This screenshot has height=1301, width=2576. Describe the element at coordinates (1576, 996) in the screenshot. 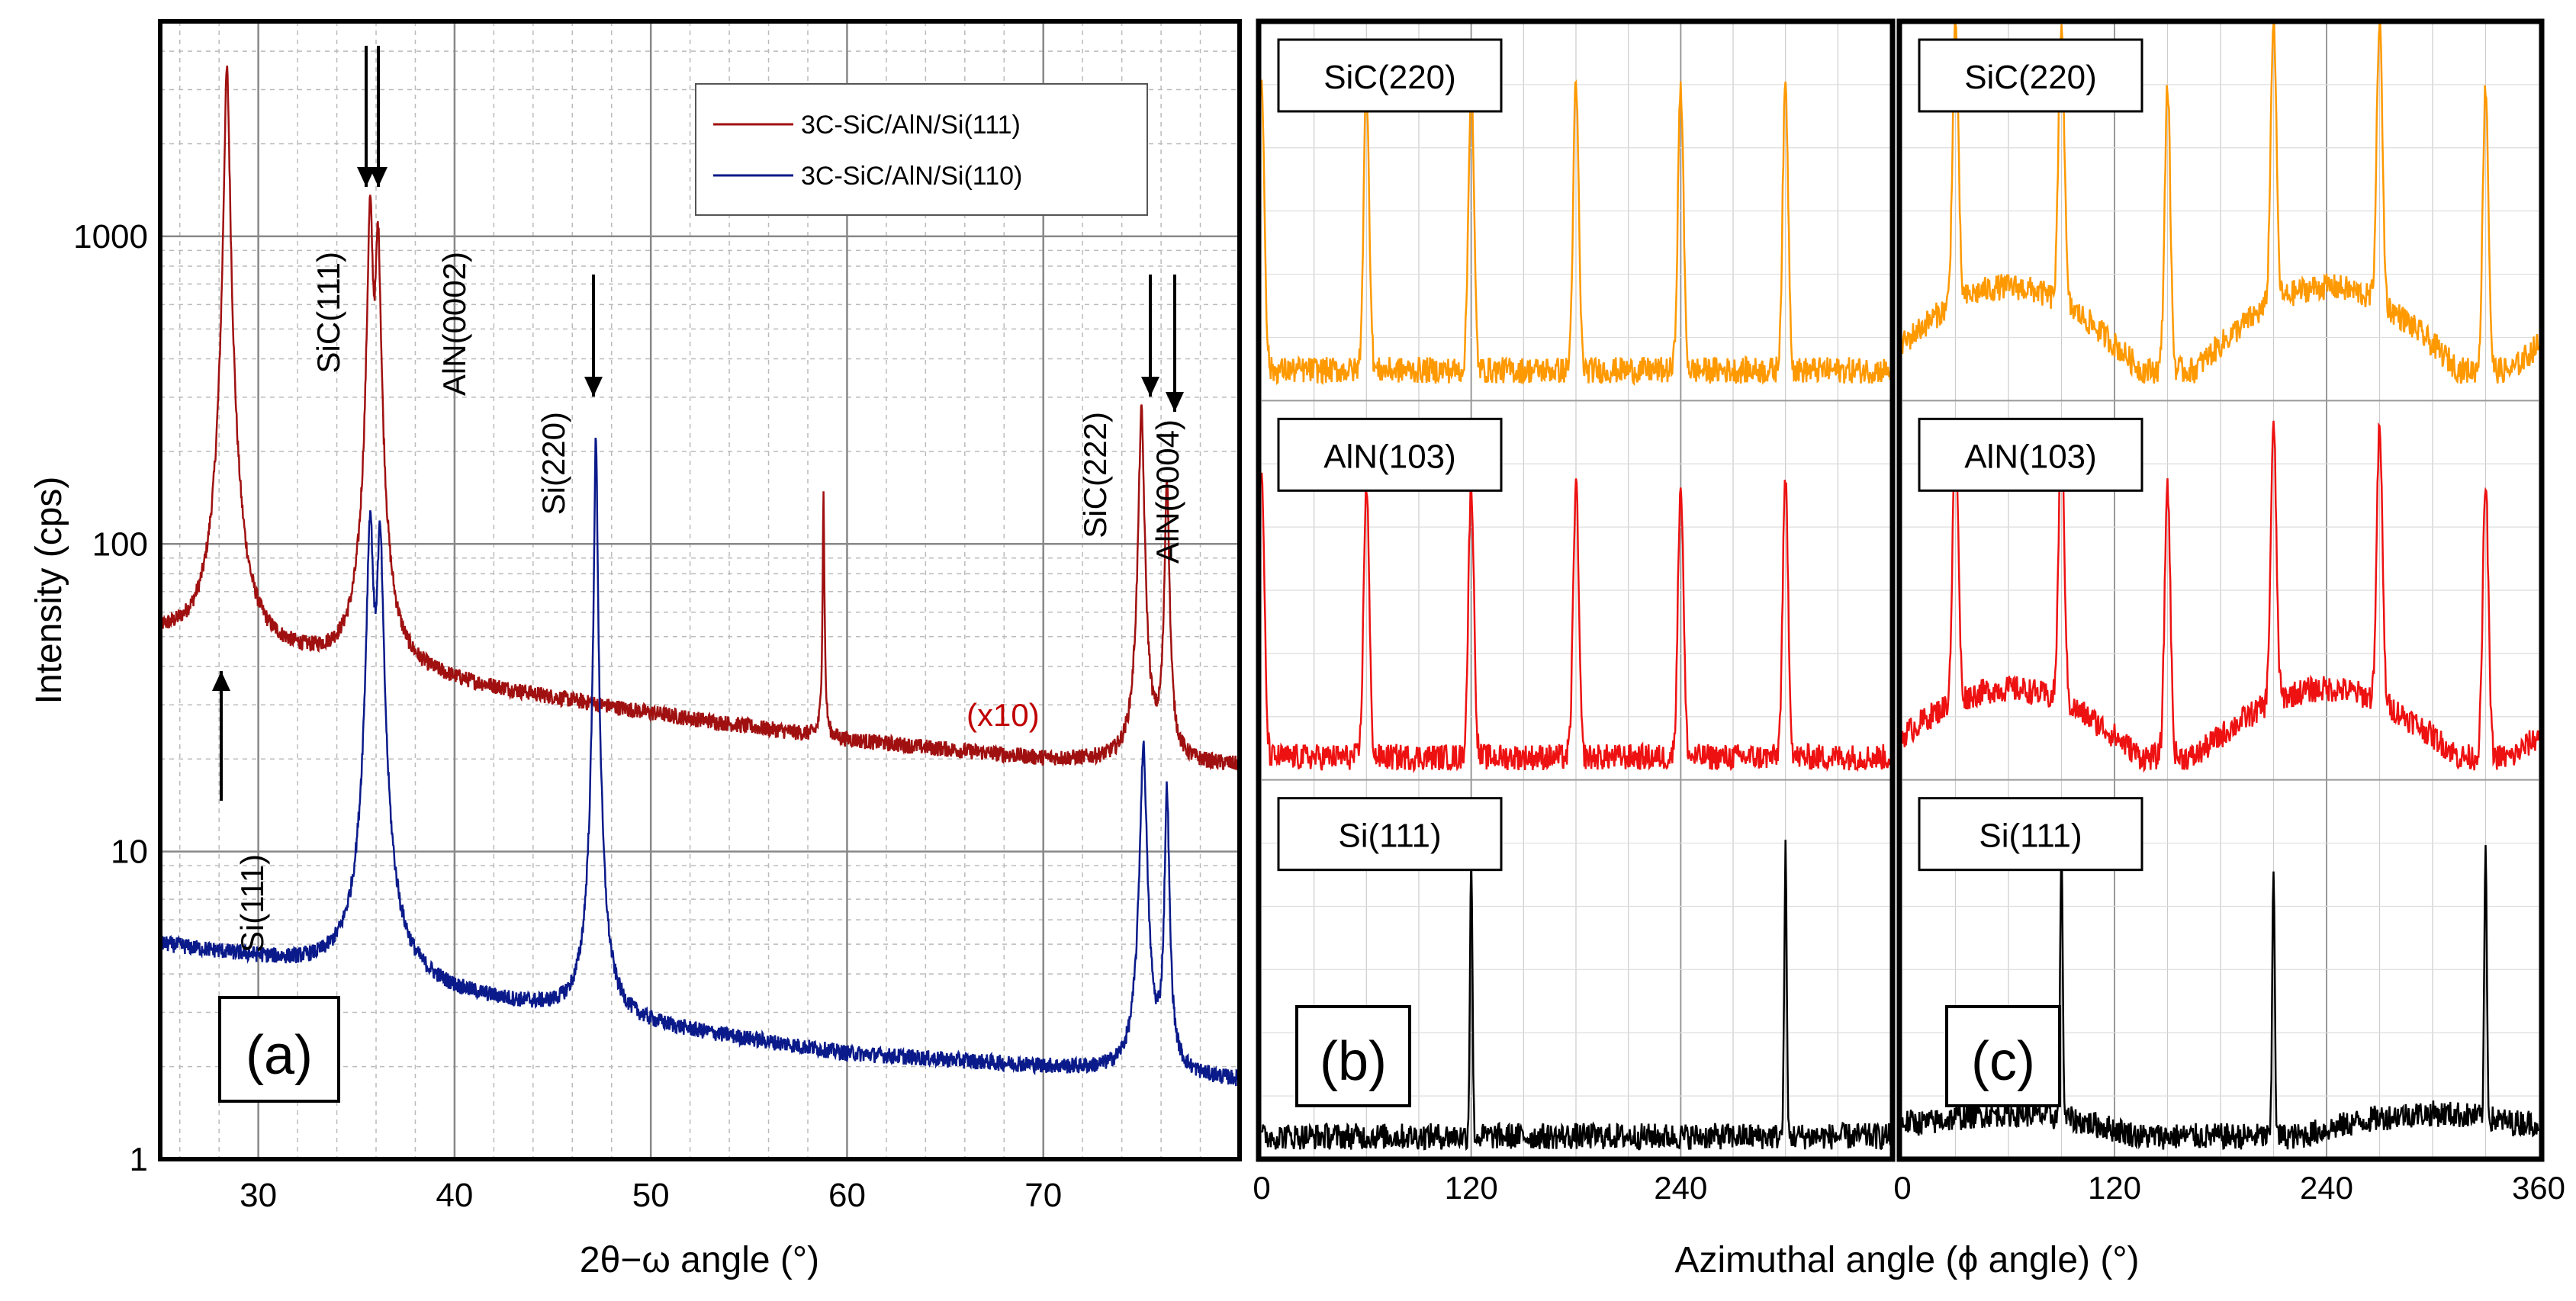

I see `trace-si111` at that location.